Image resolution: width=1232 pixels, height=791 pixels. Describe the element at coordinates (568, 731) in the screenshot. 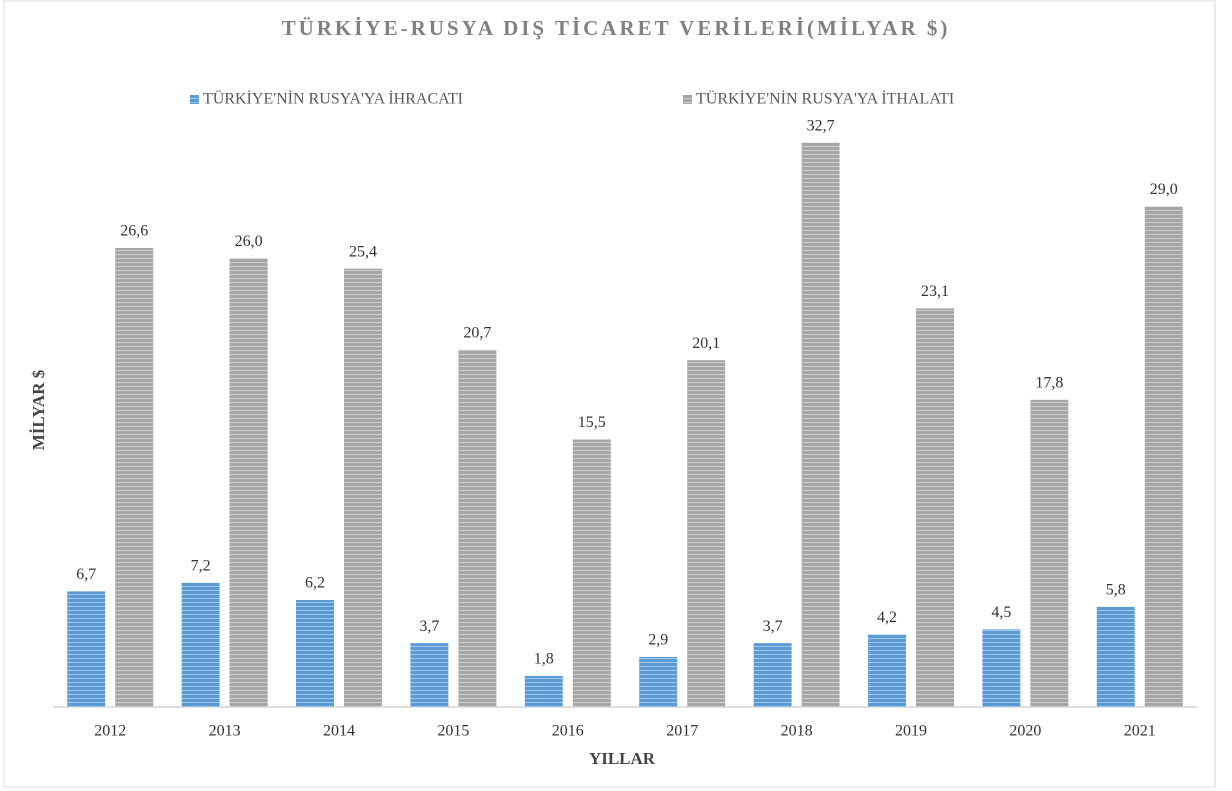

I see `x-tick-label: 2016` at that location.